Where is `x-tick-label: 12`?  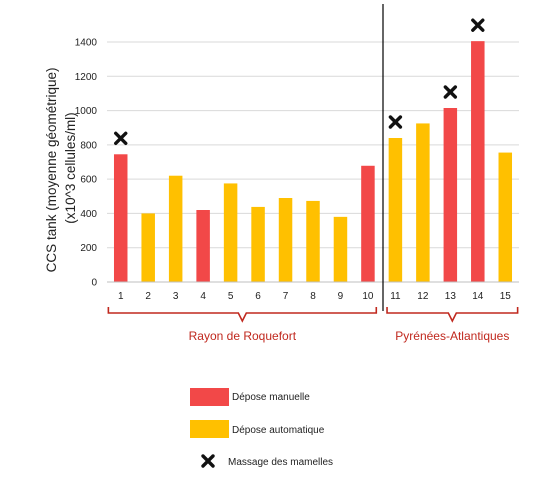
x-tick-label: 12 is located at coordinates (423, 296).